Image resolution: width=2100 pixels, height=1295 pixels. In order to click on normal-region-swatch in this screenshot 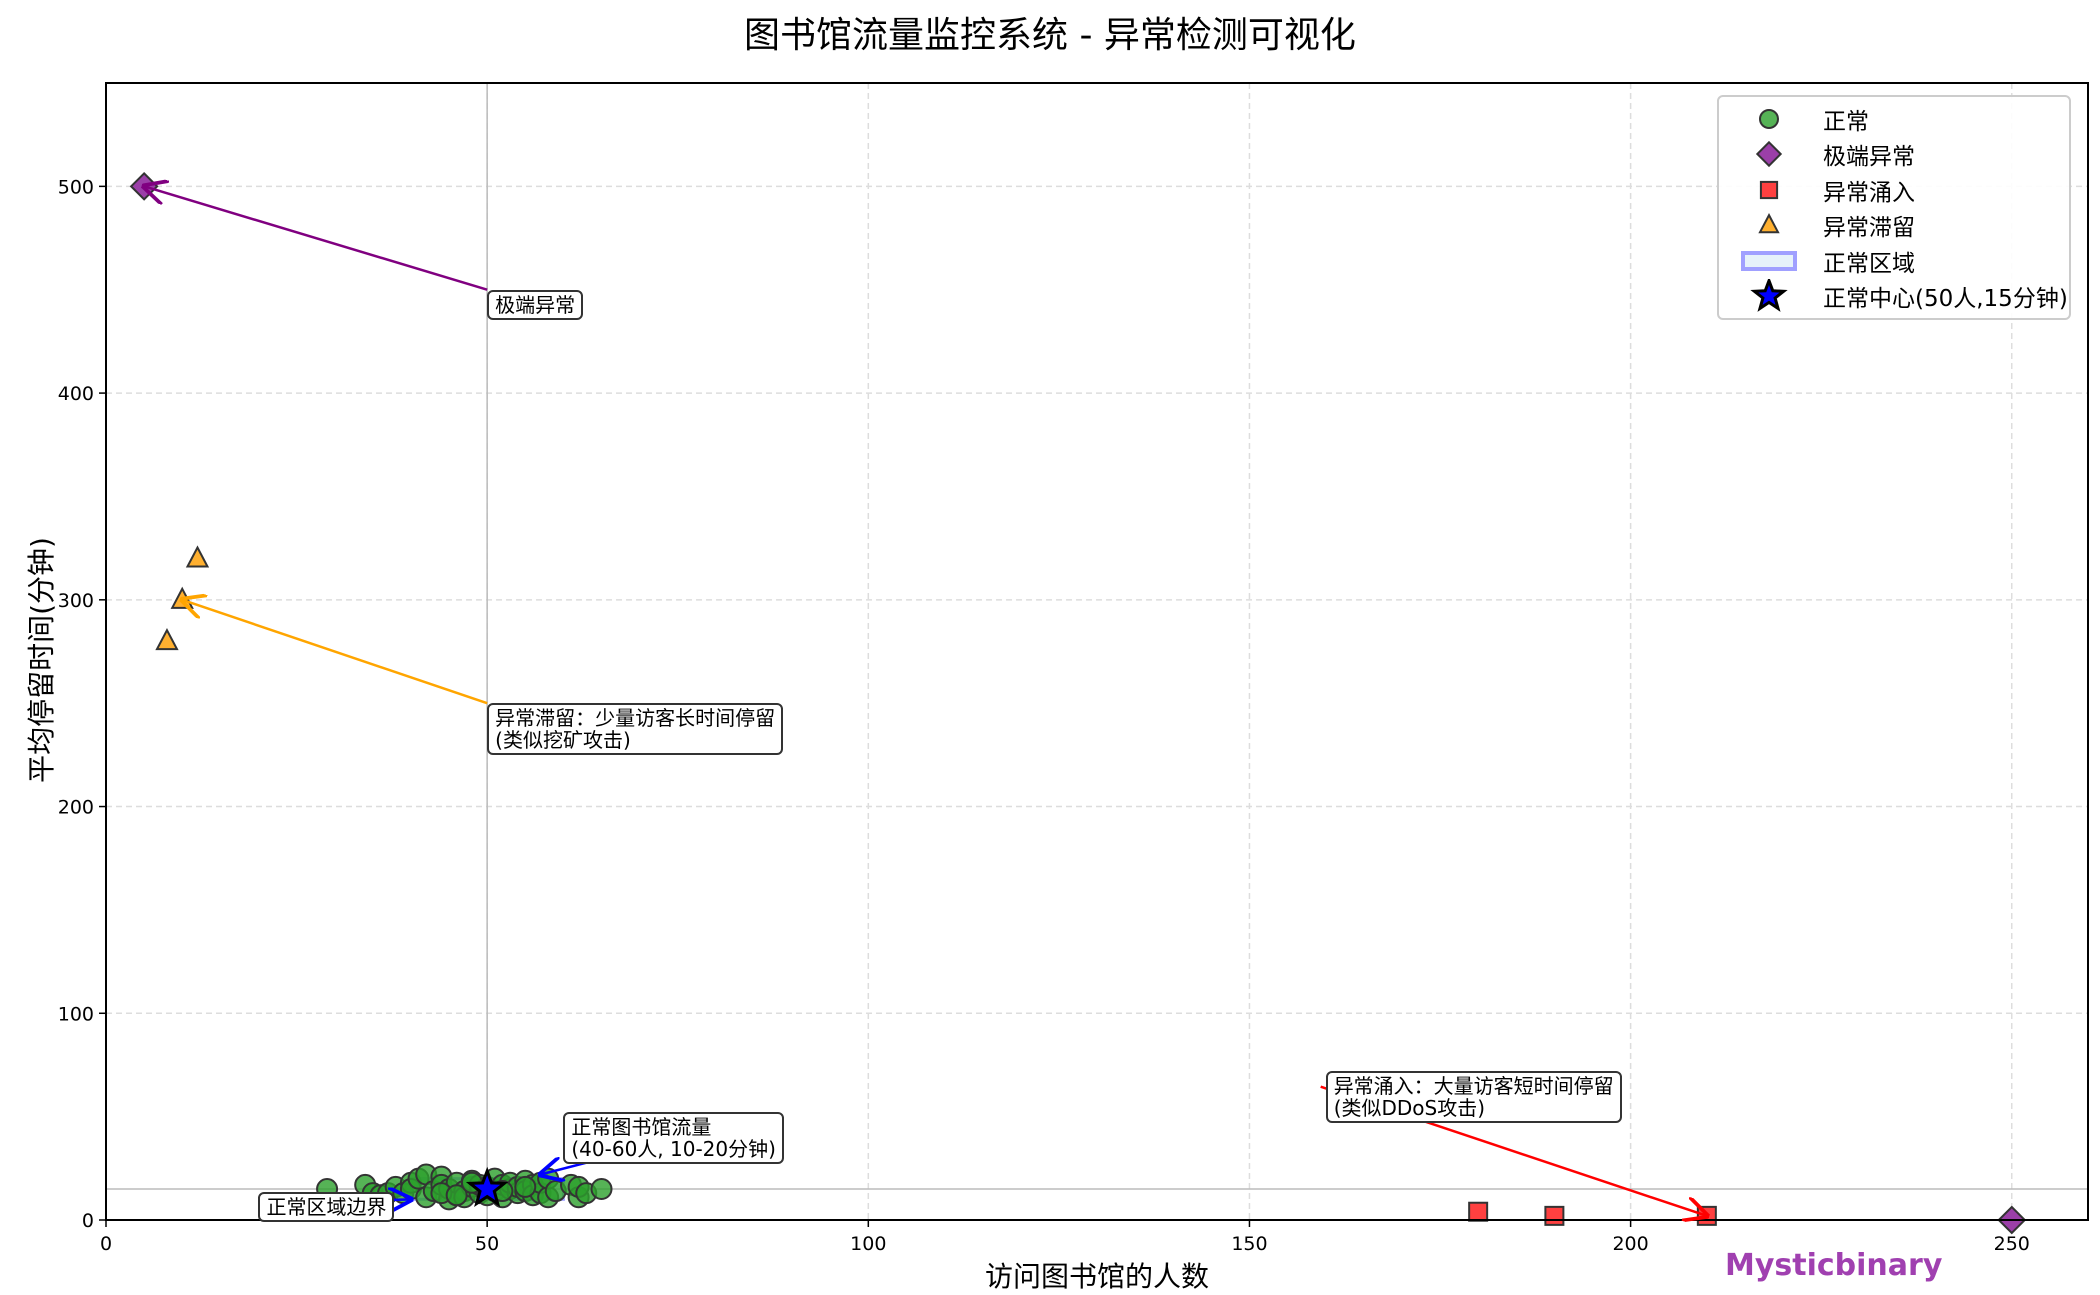, I will do `click(1769, 260)`.